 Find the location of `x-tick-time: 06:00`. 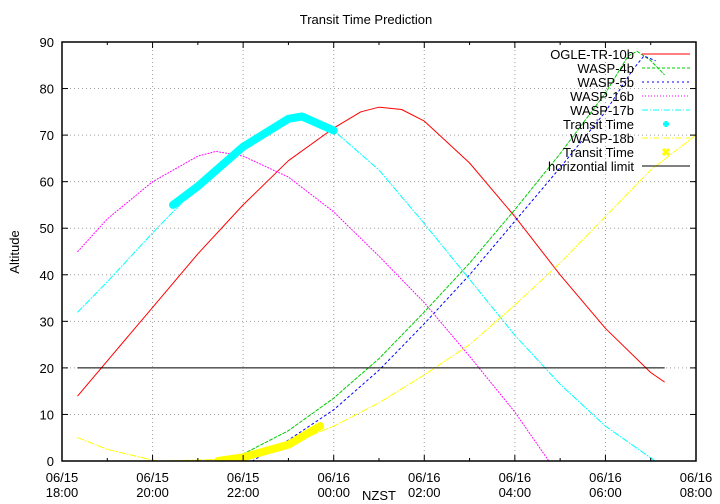

x-tick-time: 06:00 is located at coordinates (605, 492).